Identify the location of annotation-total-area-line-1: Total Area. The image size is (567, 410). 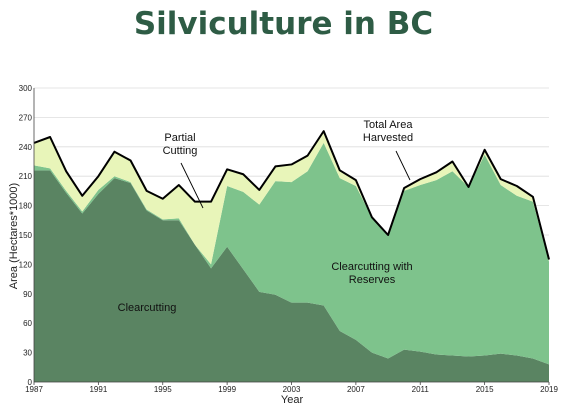
(389, 125).